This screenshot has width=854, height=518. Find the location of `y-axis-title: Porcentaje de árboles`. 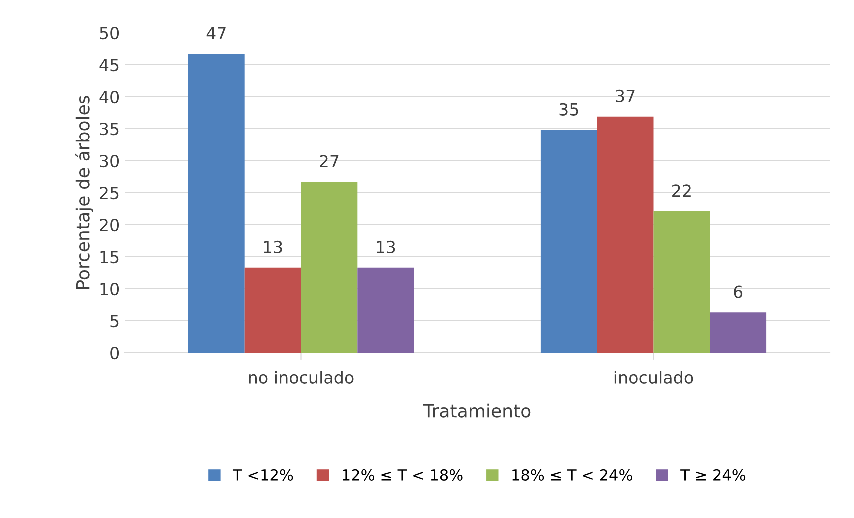

y-axis-title: Porcentaje de árboles is located at coordinates (84, 193).